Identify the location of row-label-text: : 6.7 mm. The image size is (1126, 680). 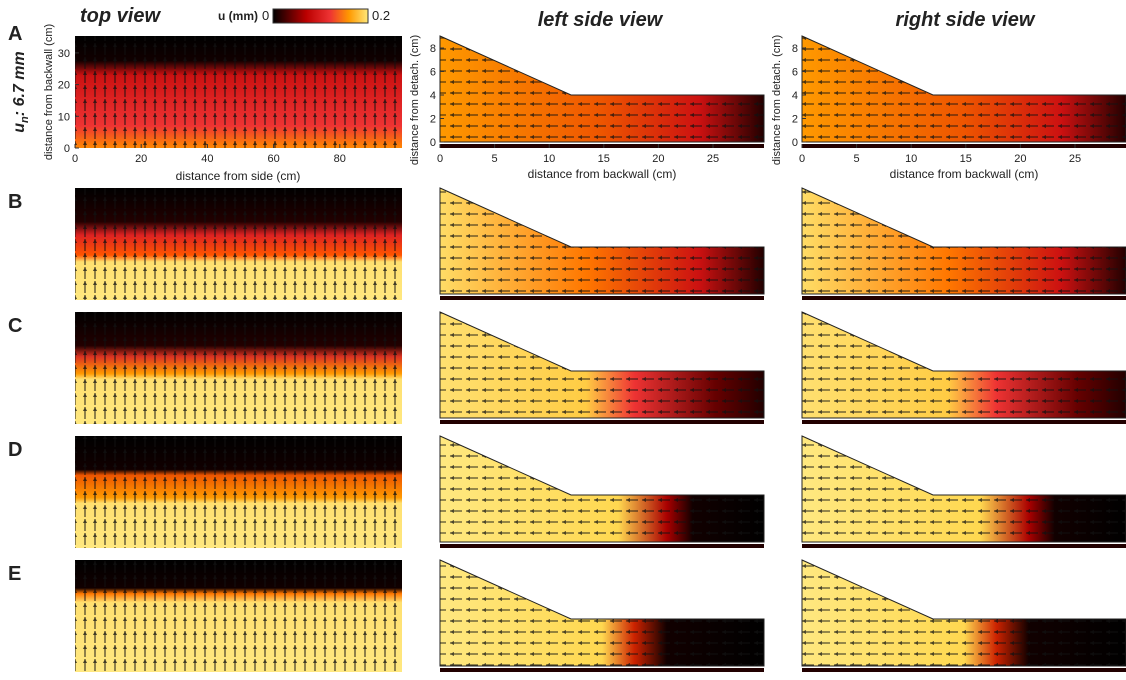
(19, 83).